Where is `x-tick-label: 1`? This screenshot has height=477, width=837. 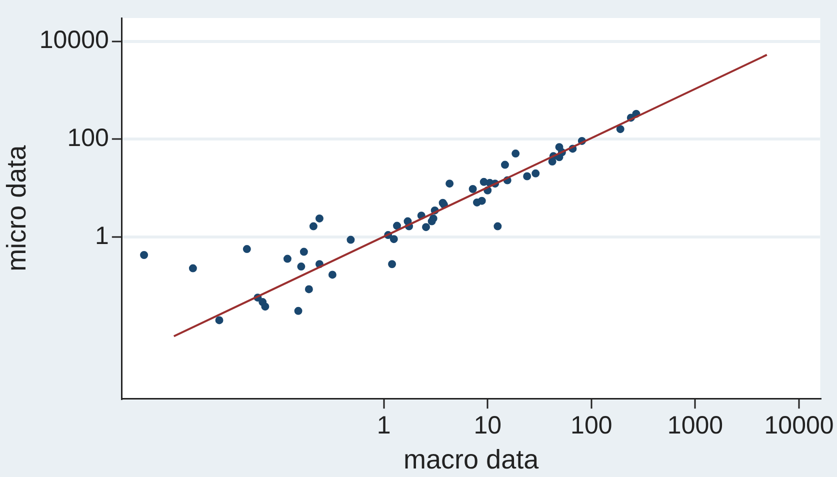
x-tick-label: 1 is located at coordinates (383, 425).